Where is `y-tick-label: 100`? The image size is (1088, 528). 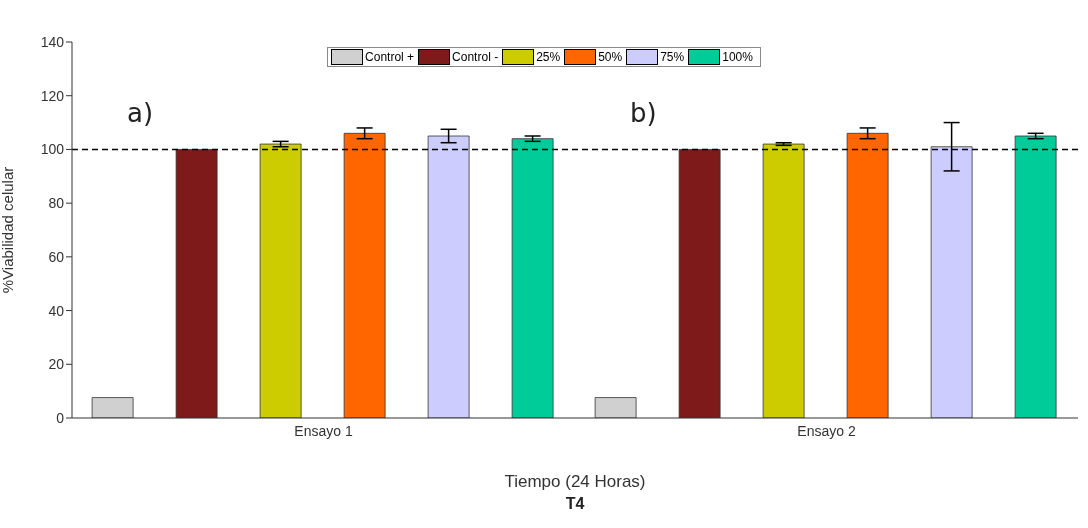
y-tick-label: 100 is located at coordinates (52, 149).